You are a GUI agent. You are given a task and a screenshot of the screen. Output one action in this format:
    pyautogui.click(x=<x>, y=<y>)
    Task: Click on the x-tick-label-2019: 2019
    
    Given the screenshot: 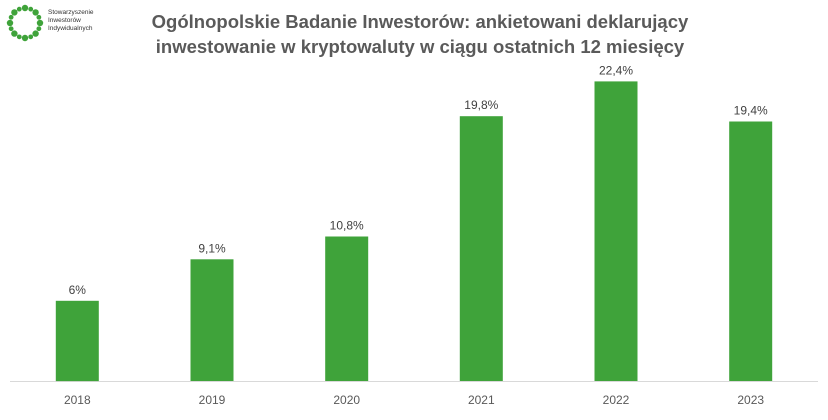 What is the action you would take?
    pyautogui.click(x=212, y=400)
    